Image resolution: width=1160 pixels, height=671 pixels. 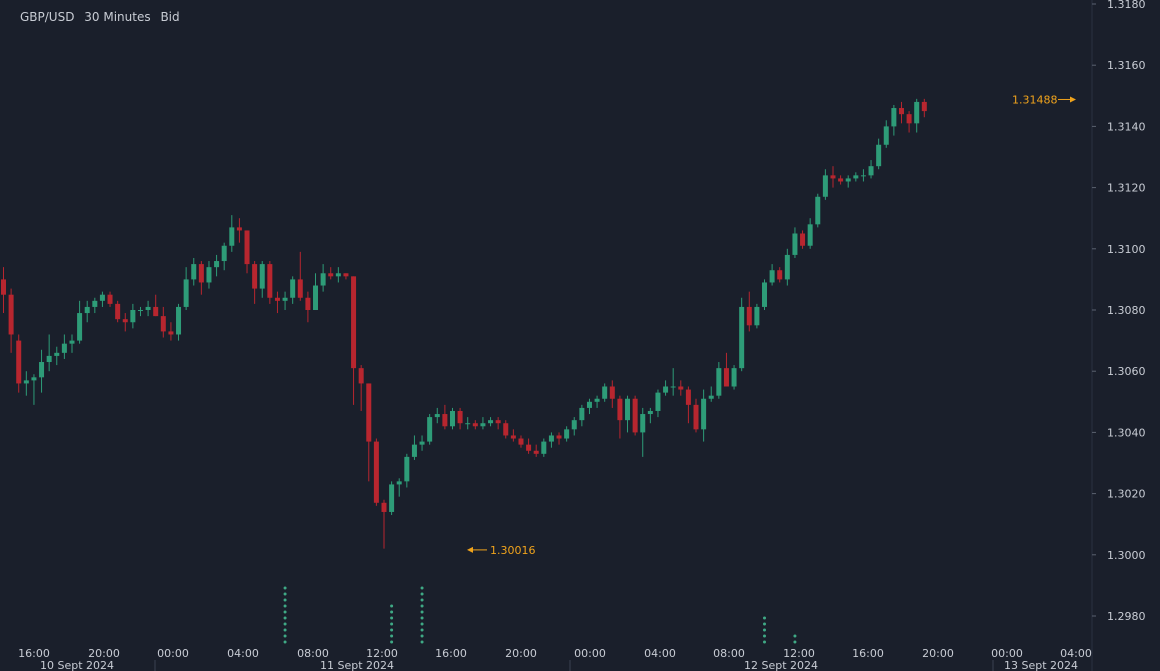 What do you see at coordinates (77, 665) in the screenshot?
I see `x-date-label: 10 Sept 2024` at bounding box center [77, 665].